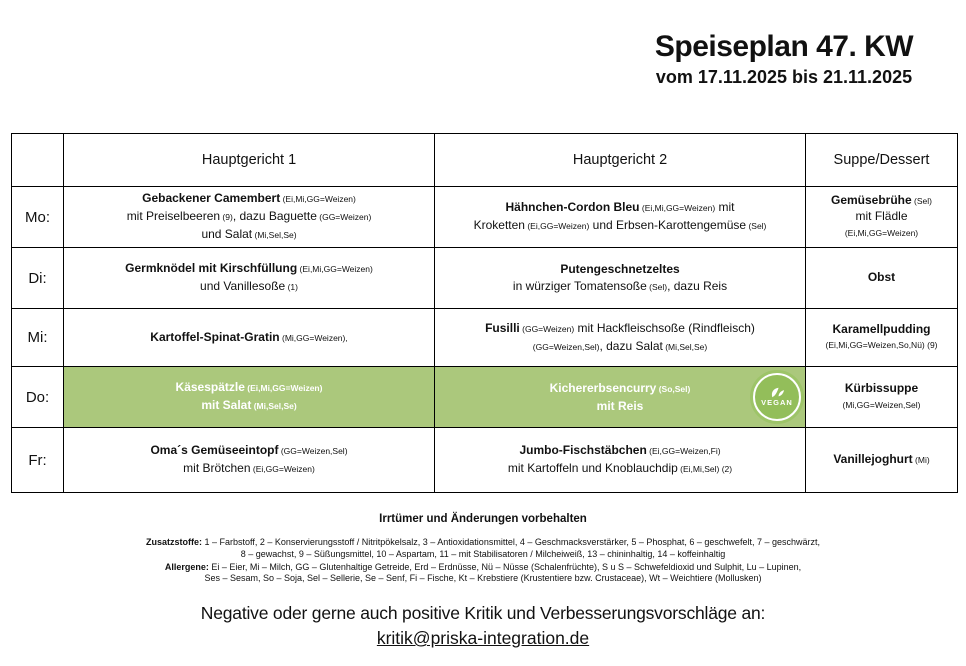  I want to click on day-cell-mo: Mo:, so click(37, 217).